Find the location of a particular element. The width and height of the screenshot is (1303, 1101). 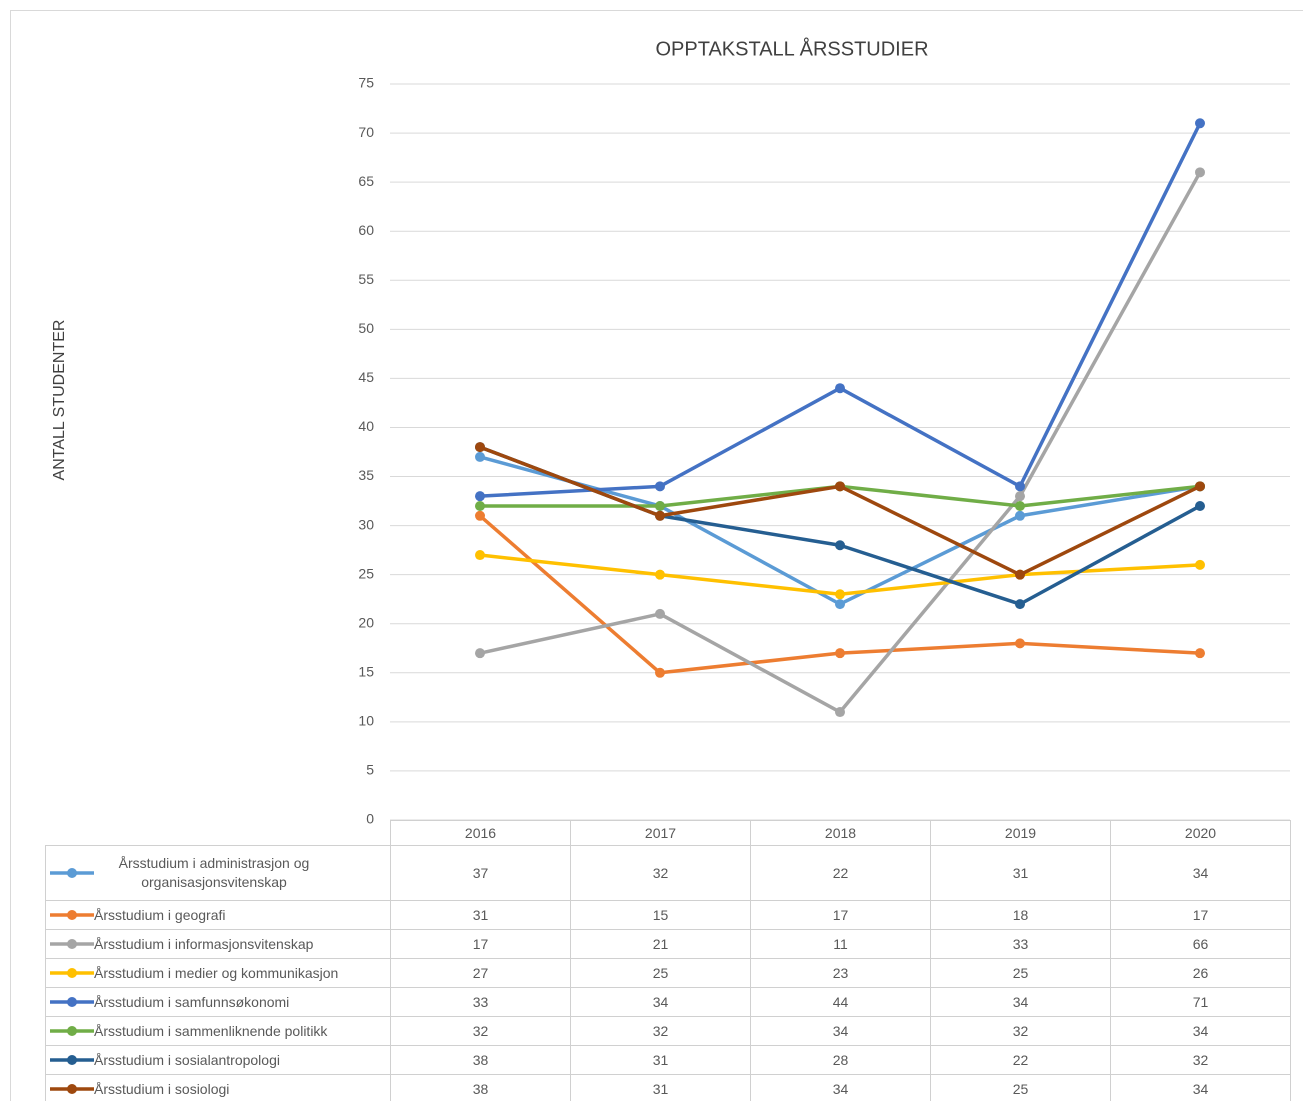

table-value: 33 is located at coordinates (480, 1002).